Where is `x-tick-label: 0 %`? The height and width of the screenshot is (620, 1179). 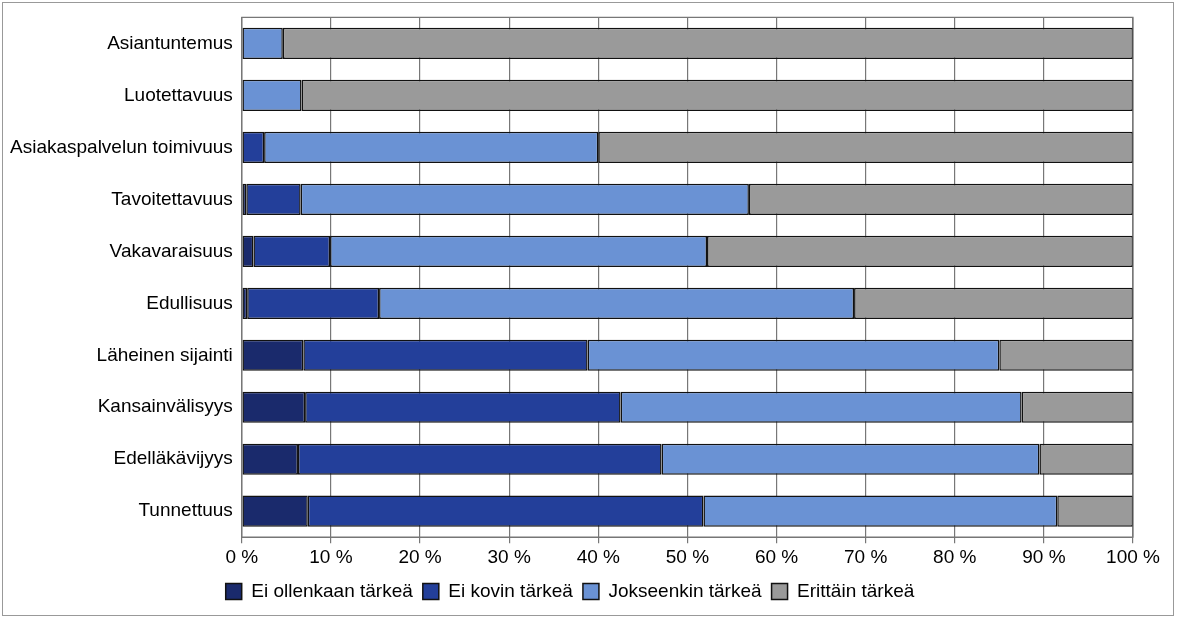
x-tick-label: 0 % is located at coordinates (242, 556).